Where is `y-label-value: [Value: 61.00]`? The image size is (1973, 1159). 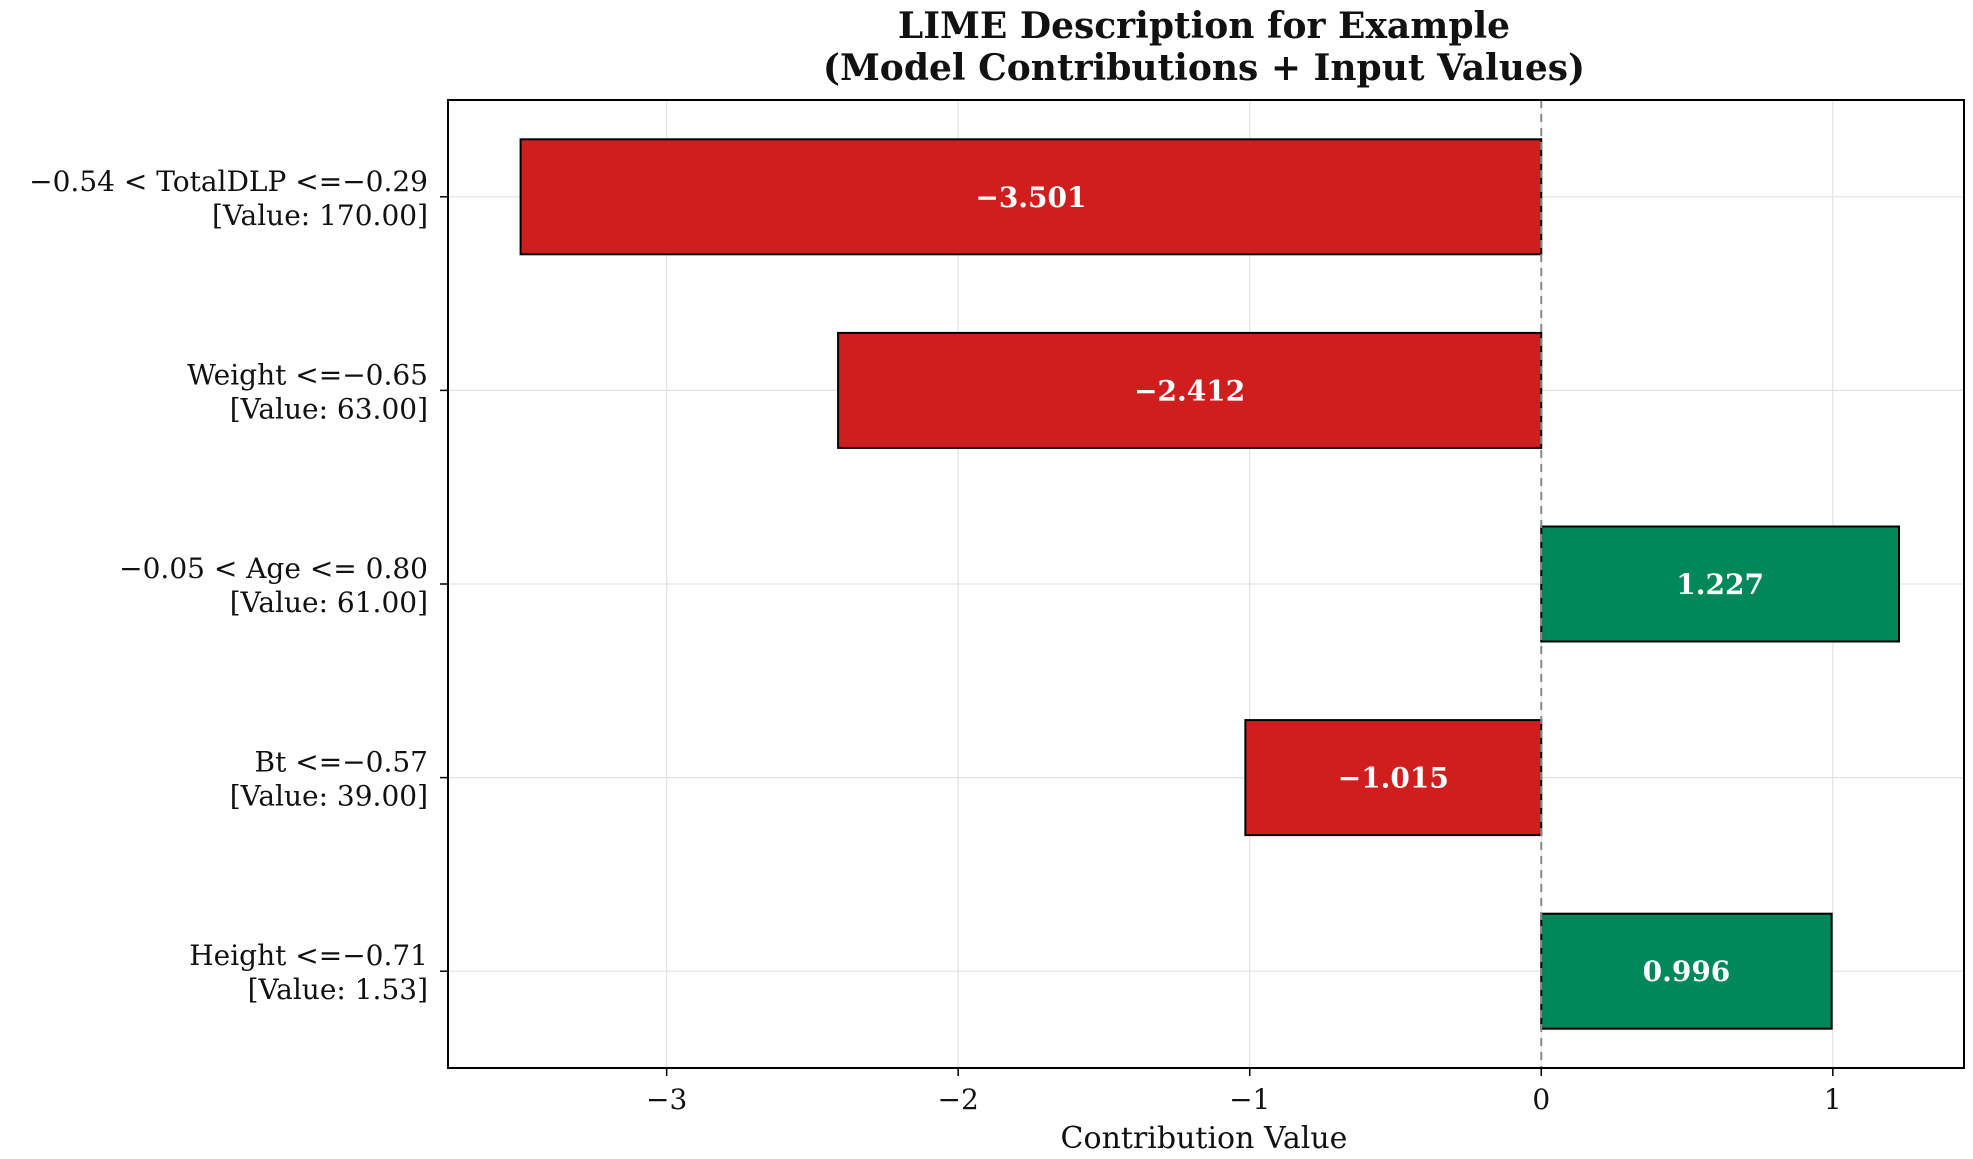
y-label-value: [Value: 61.00] is located at coordinates (329, 602).